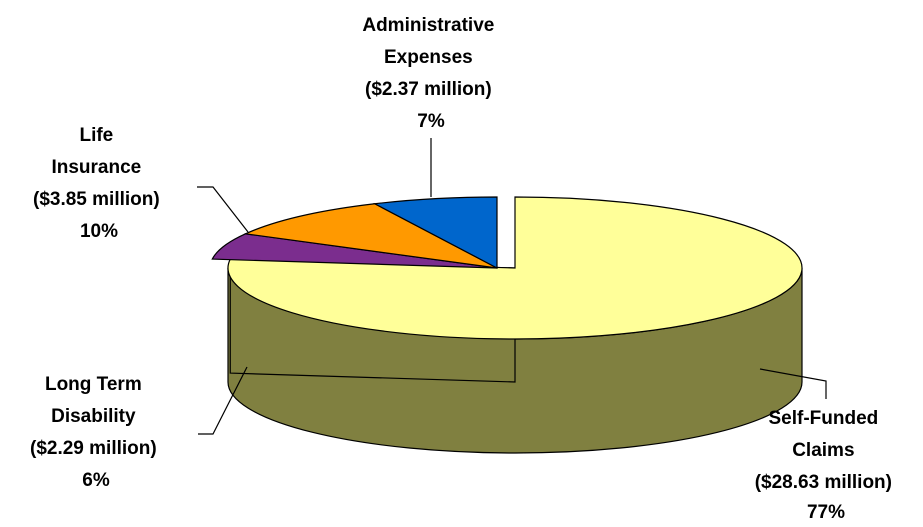 The width and height of the screenshot is (923, 527). What do you see at coordinates (96, 199) in the screenshot?
I see `label-life-amount: ($3.85 million)` at bounding box center [96, 199].